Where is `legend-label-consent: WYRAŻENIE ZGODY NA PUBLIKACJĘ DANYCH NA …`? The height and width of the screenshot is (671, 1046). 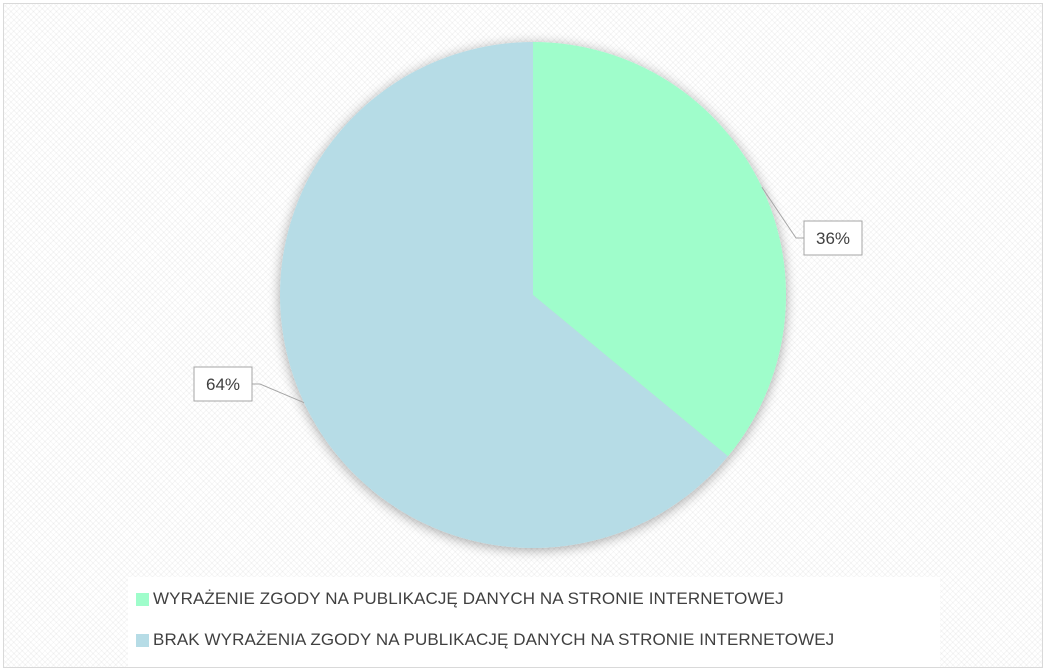
legend-label-consent: WYRAŻENIE ZGODY NA PUBLIKACJĘ DANYCH NA … is located at coordinates (468, 598).